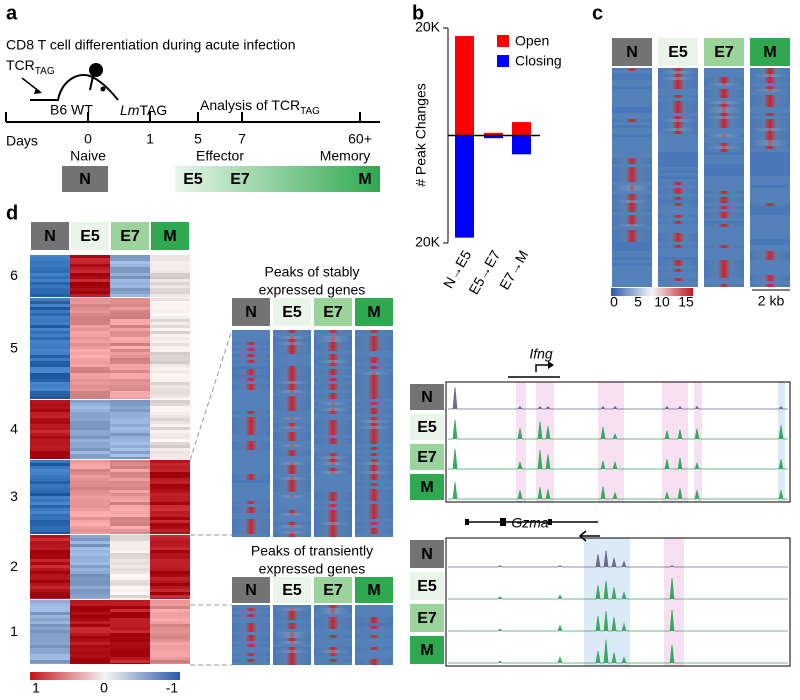 The height and width of the screenshot is (700, 800). What do you see at coordinates (427, 586) in the screenshot?
I see `stage-label: E5` at bounding box center [427, 586].